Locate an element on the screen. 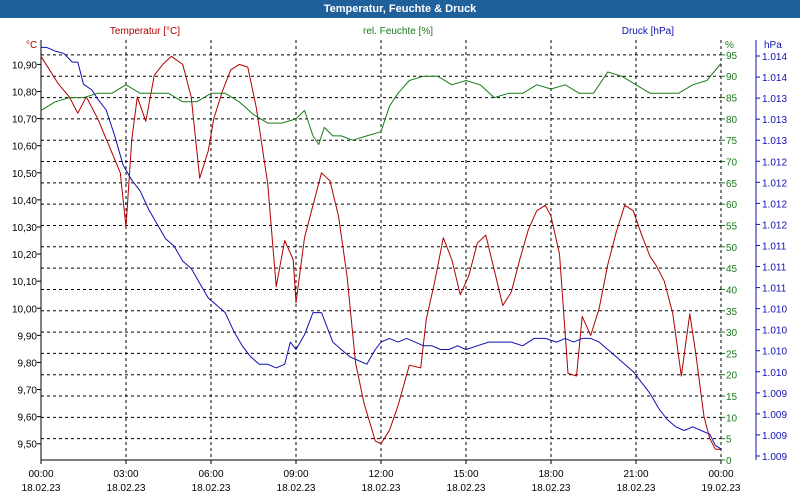 The width and height of the screenshot is (800, 500). humidity-tick-label: 85 is located at coordinates (732, 99).